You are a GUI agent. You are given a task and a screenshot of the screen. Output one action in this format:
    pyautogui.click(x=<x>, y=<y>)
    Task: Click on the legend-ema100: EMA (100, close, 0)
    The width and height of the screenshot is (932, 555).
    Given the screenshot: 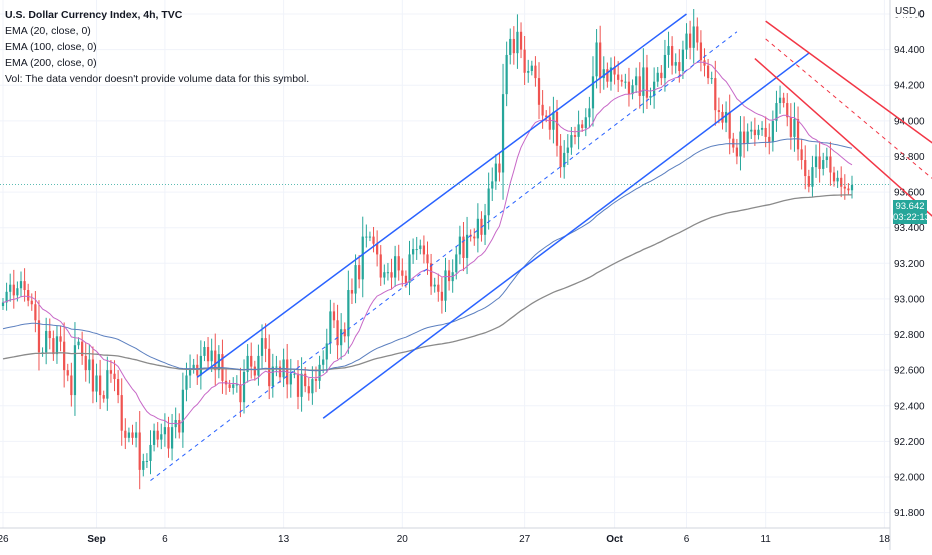 What is the action you would take?
    pyautogui.click(x=51, y=47)
    